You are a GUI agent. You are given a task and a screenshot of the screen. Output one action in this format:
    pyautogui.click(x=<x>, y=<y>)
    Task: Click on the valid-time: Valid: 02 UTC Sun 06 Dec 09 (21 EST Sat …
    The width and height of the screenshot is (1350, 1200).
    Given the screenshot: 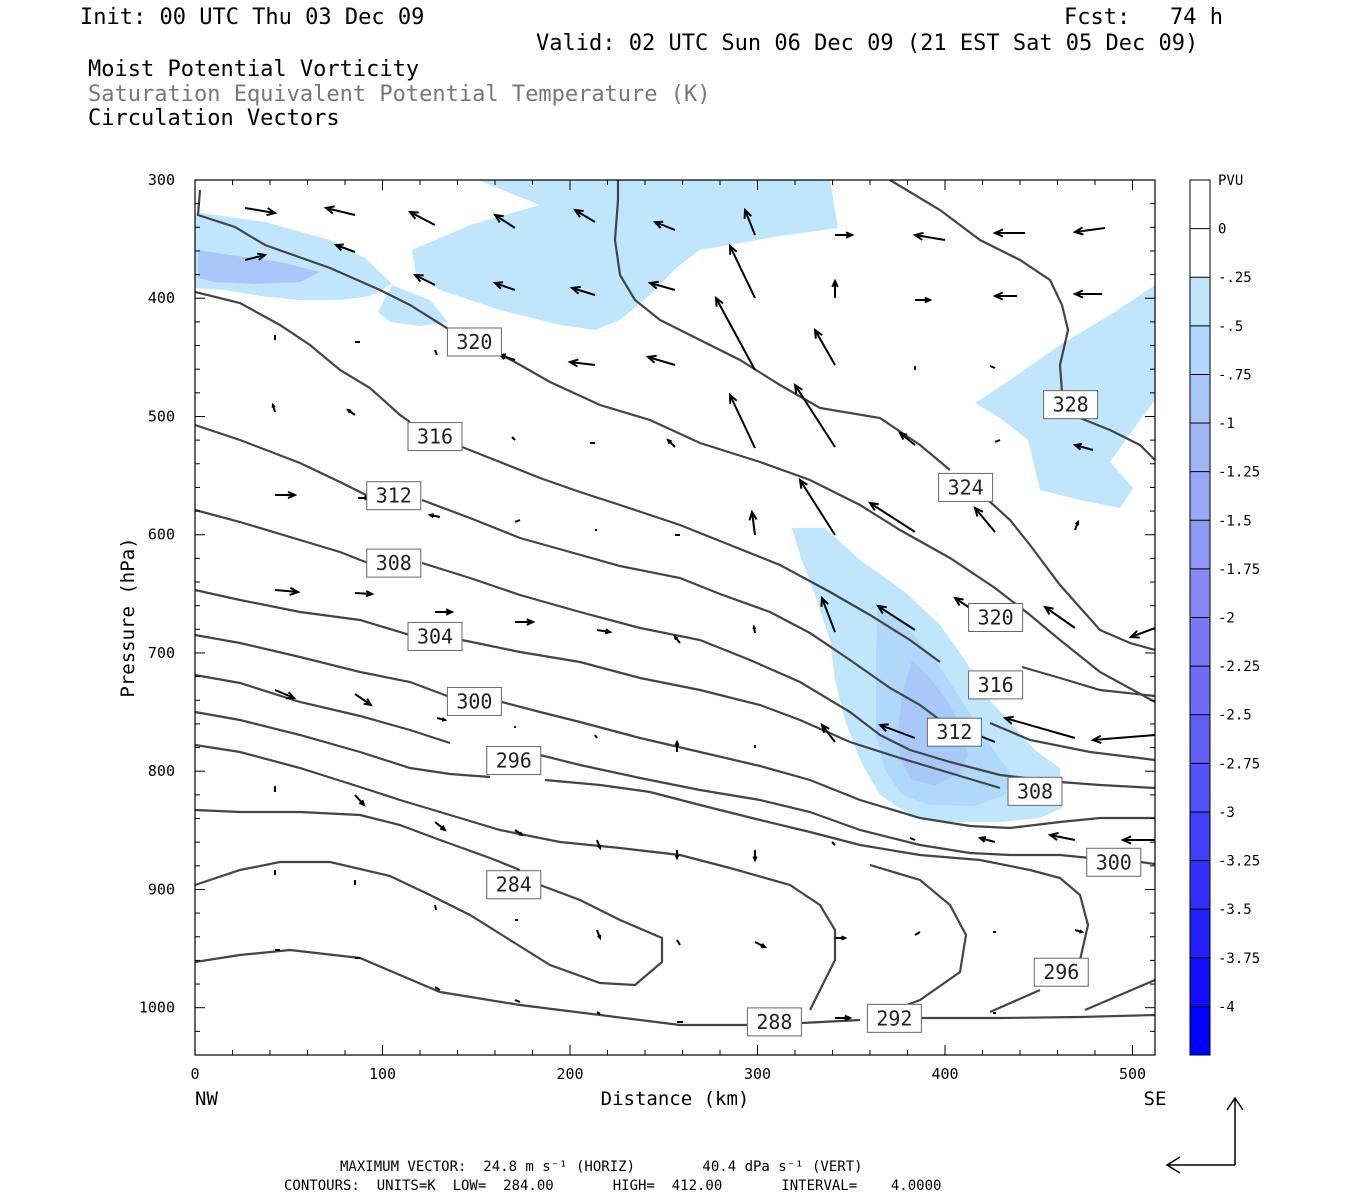 What is the action you would take?
    pyautogui.click(x=867, y=43)
    